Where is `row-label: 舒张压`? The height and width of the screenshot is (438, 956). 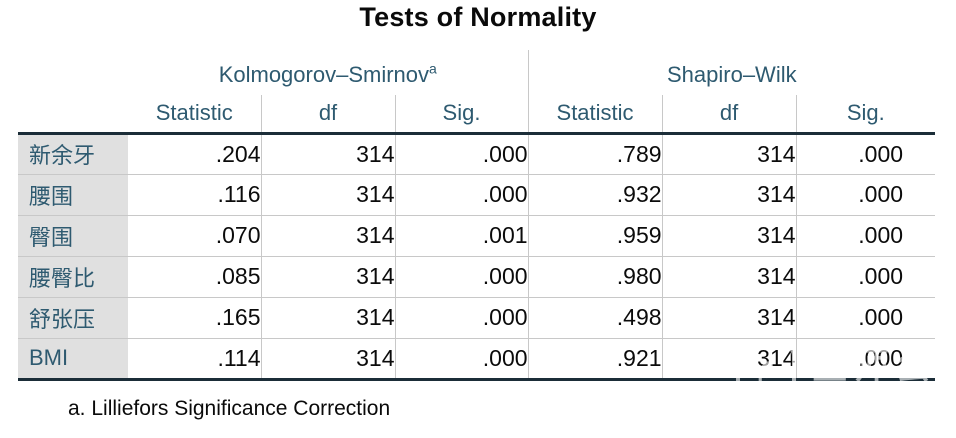 row-label: 舒张压 is located at coordinates (73, 317).